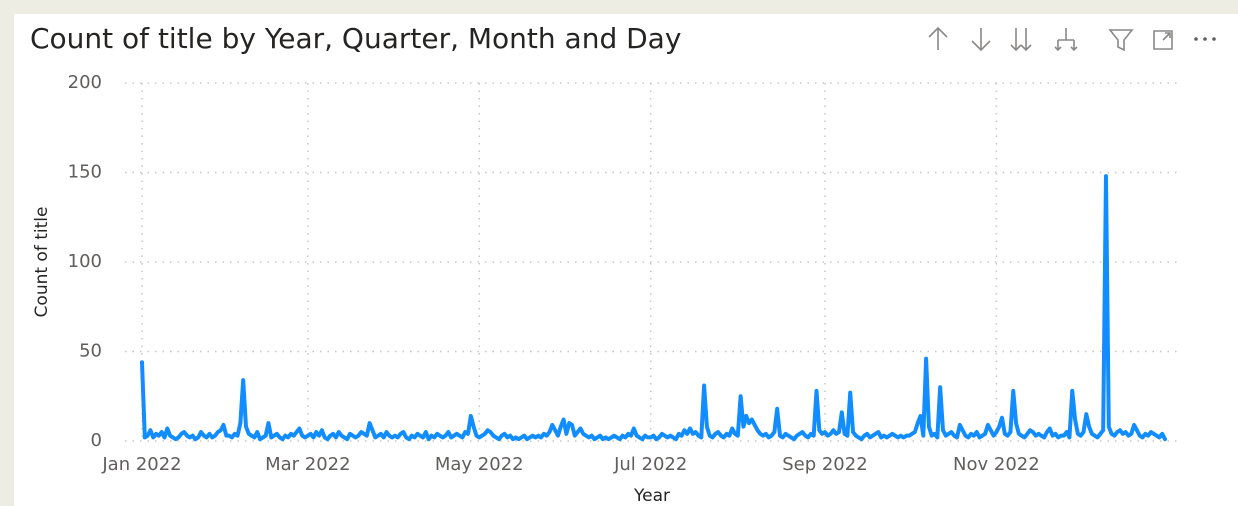 The width and height of the screenshot is (1238, 506). Describe the element at coordinates (996, 464) in the screenshot. I see `x-tick-label: Nov 2022` at that location.